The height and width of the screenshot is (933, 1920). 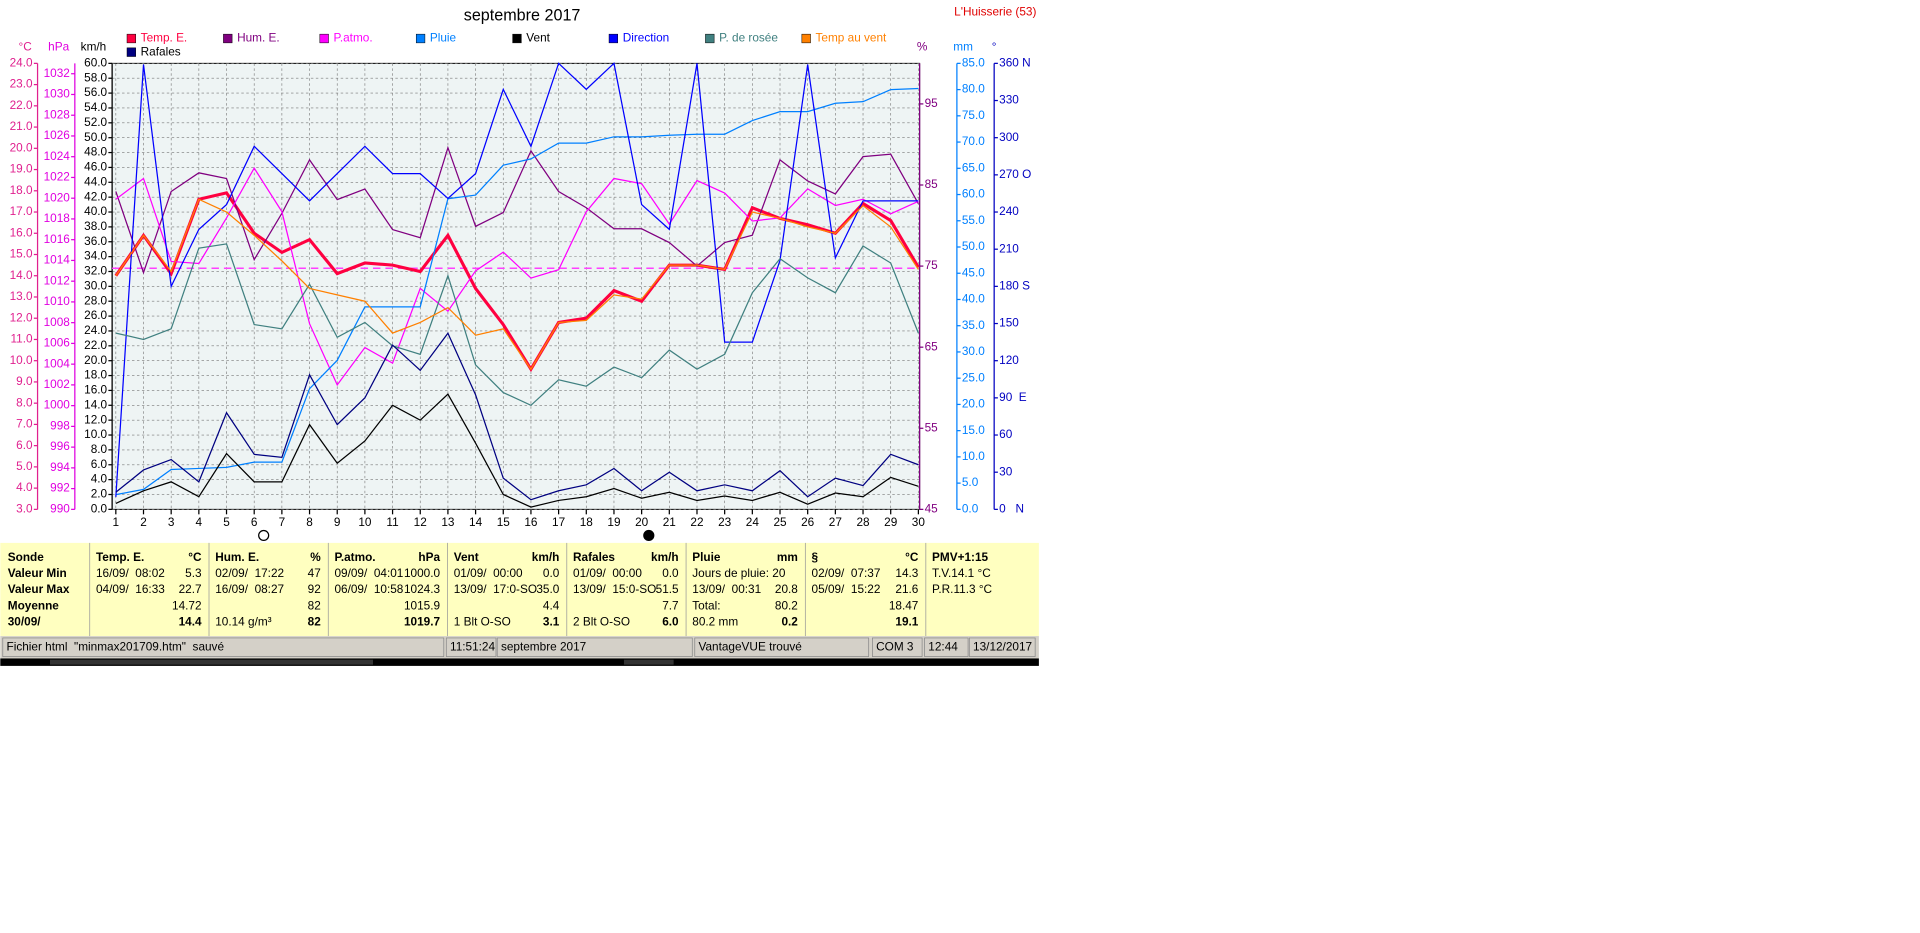 What do you see at coordinates (264, 535) in the screenshot?
I see `moon-icon` at bounding box center [264, 535].